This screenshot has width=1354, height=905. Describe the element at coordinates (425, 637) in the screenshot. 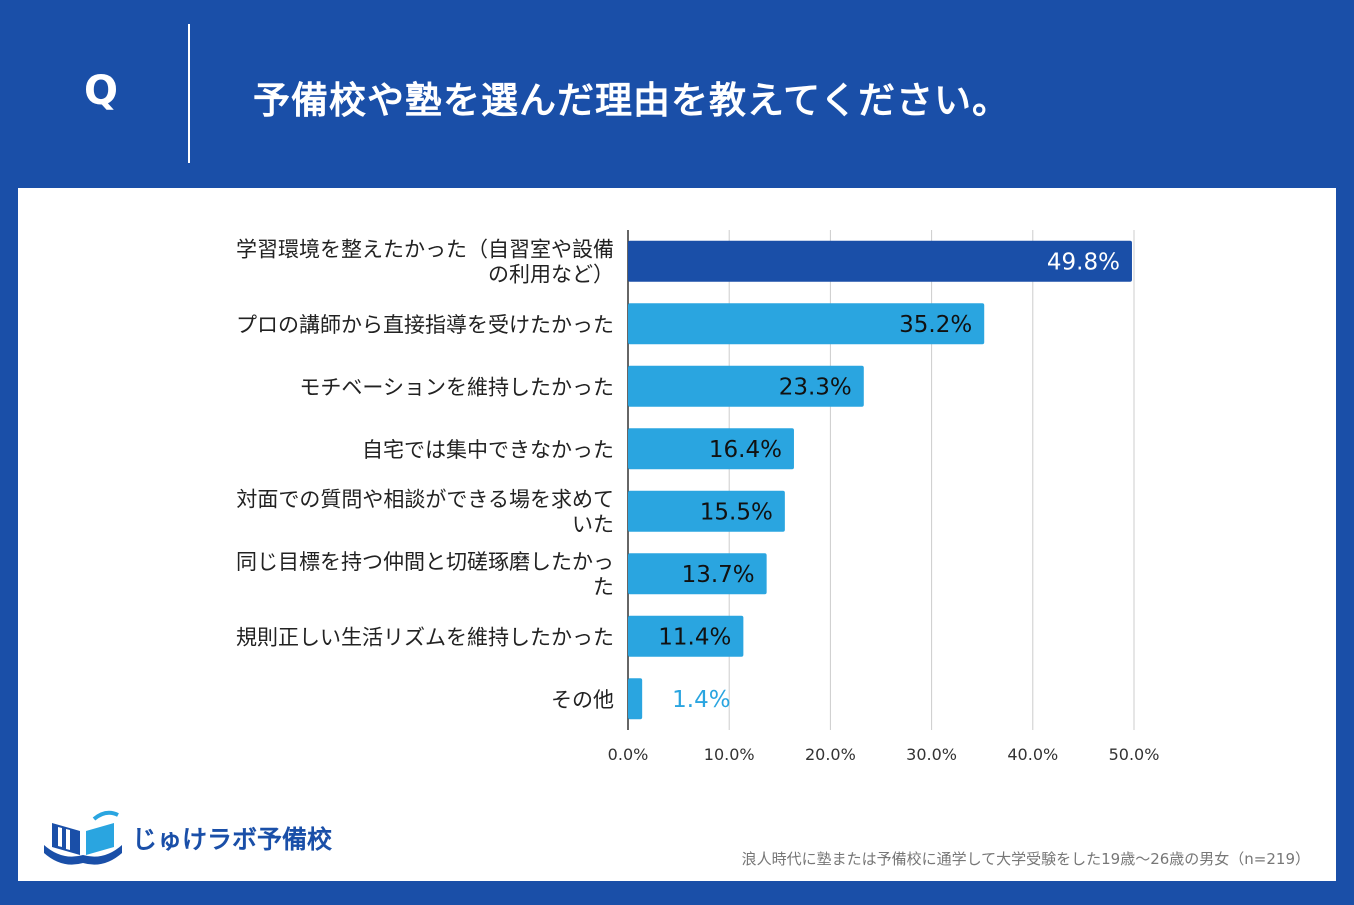

I see `category-label: 規則正しい生活リズムを維持したかった` at that location.